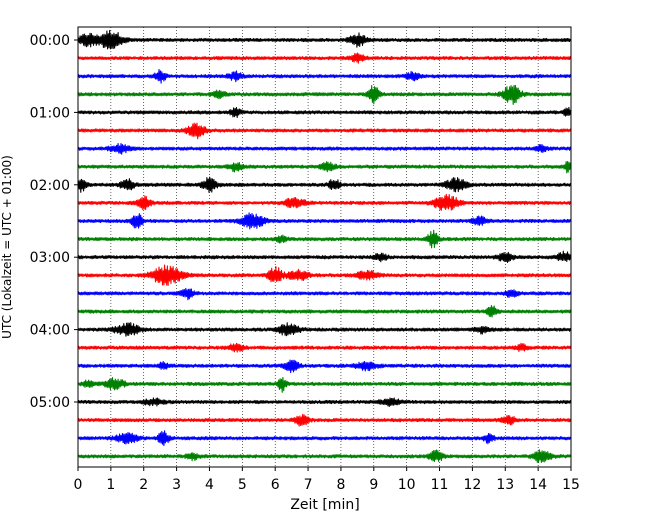 This screenshot has width=650, height=520. Describe the element at coordinates (176, 485) in the screenshot. I see `x-tick-label: 3` at that location.